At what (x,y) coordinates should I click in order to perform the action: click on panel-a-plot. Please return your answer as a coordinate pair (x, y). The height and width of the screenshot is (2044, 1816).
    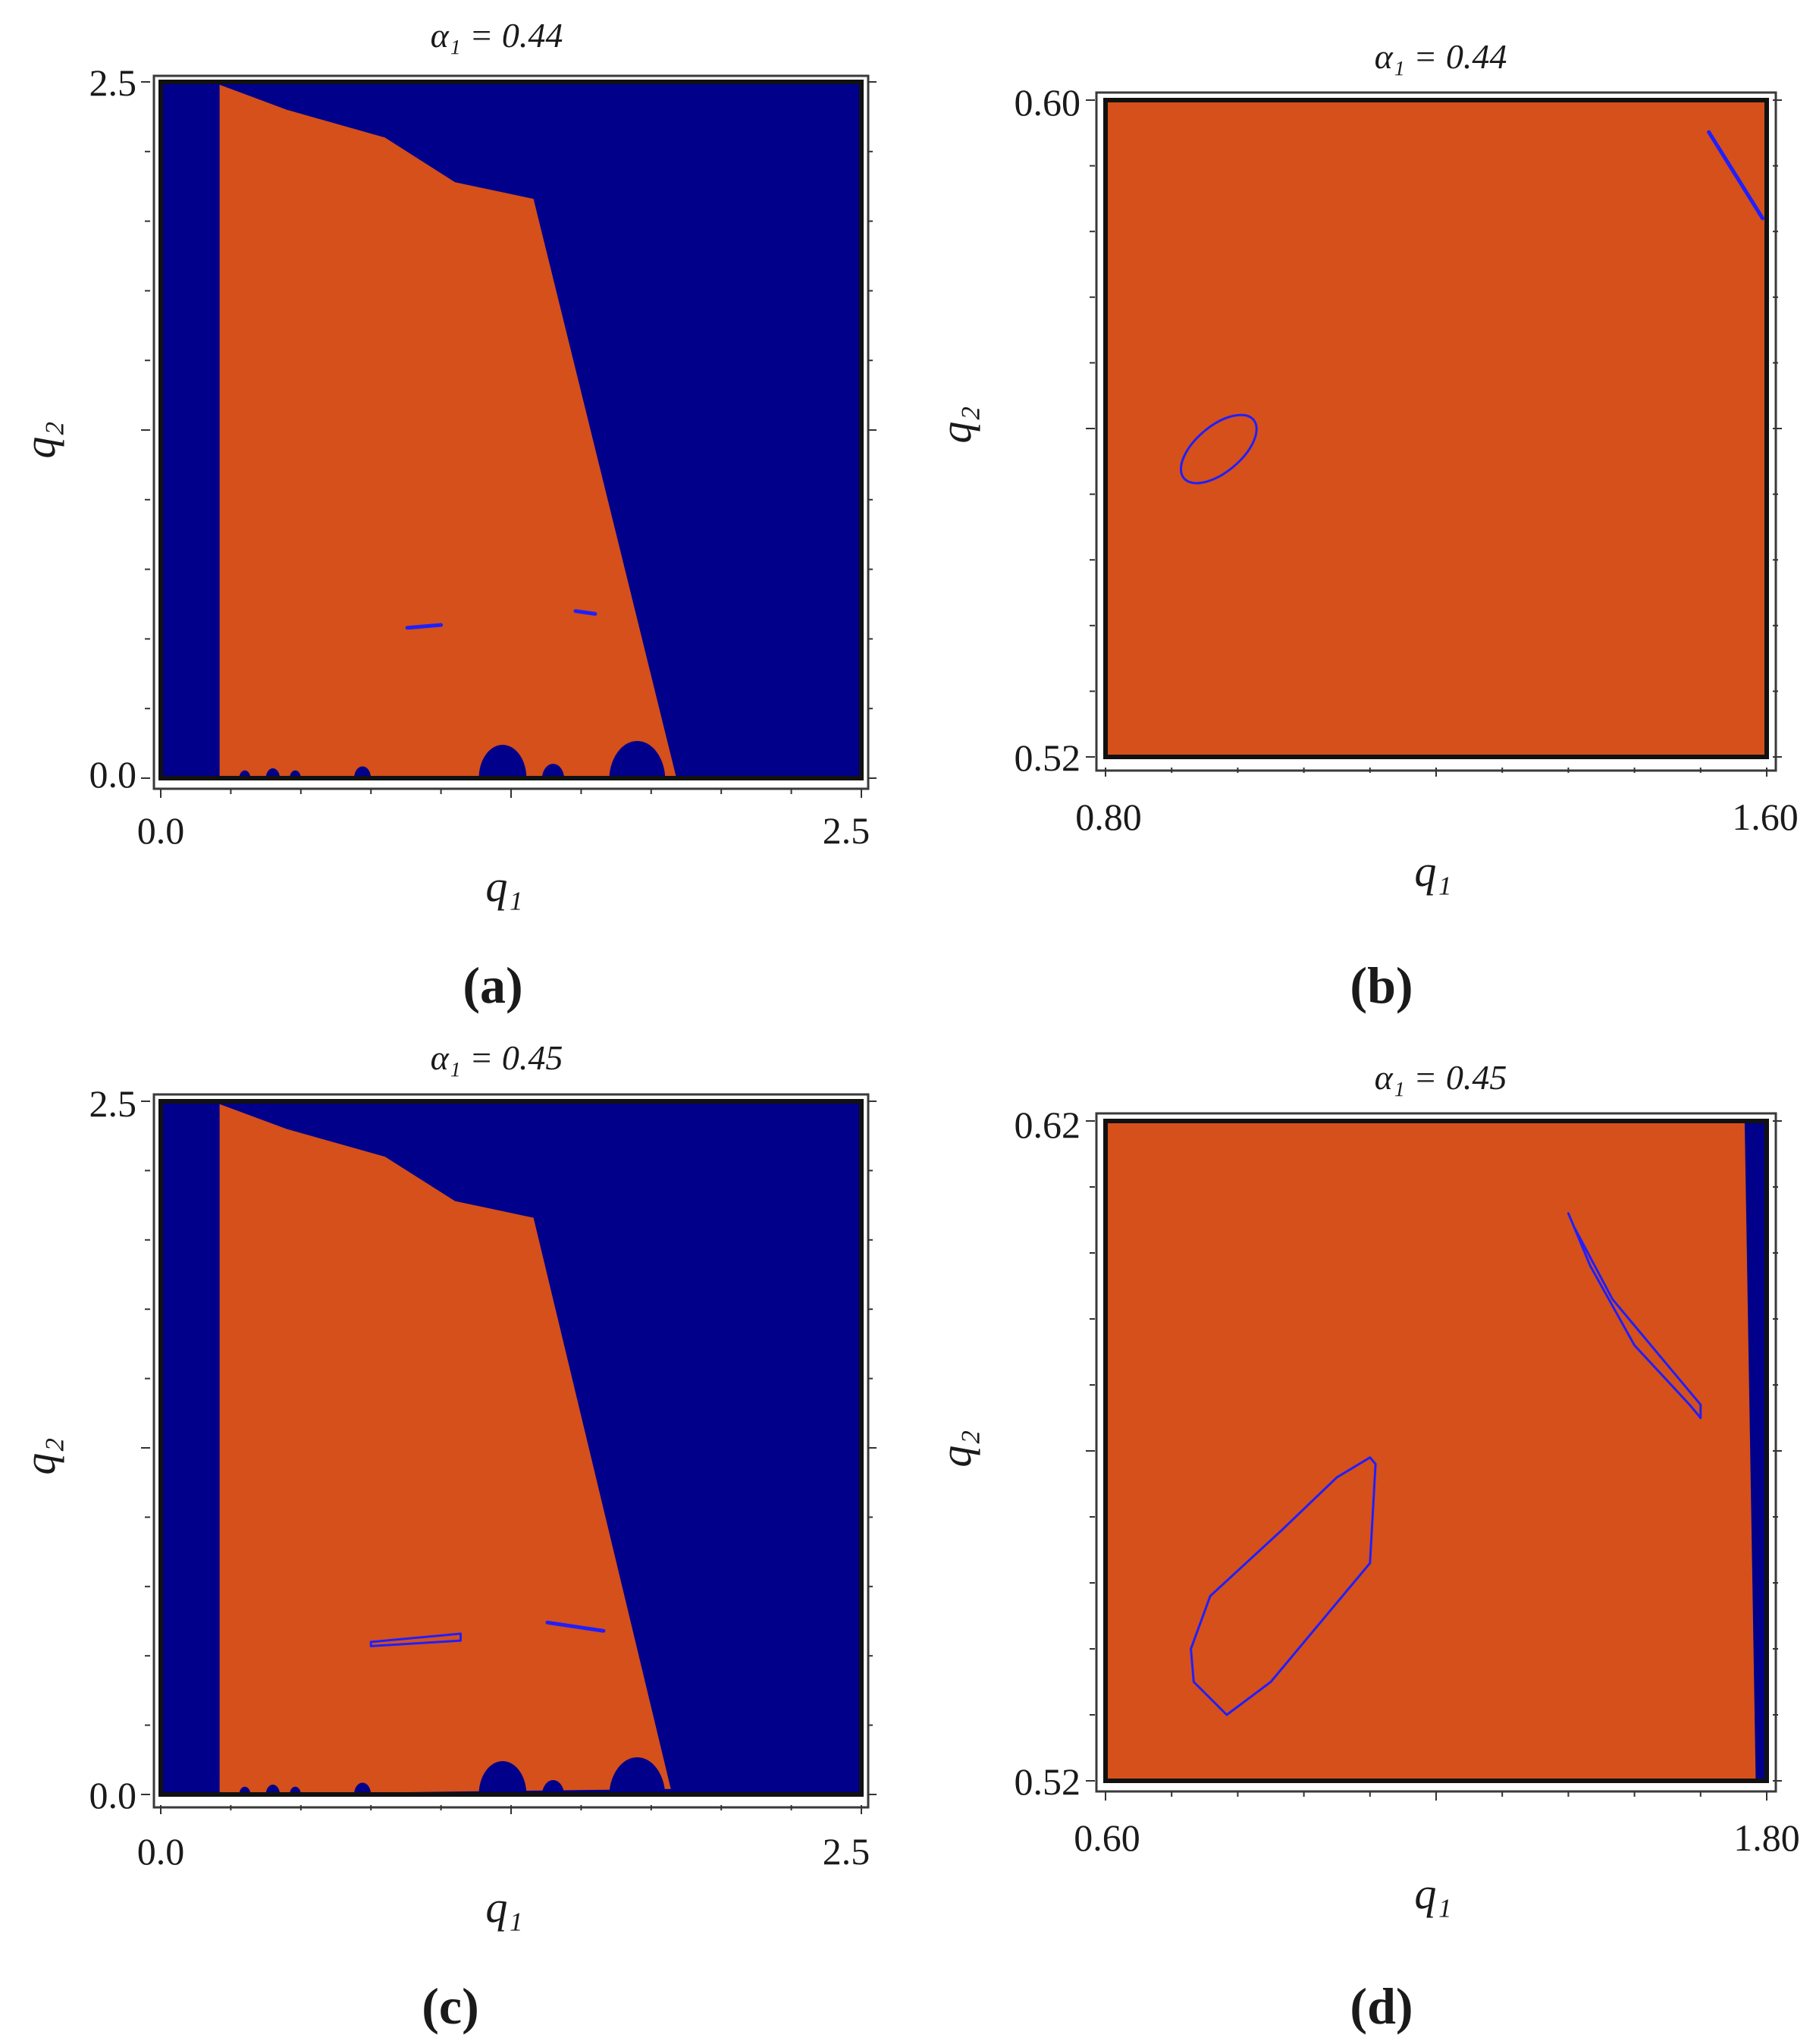
    Looking at the image, I should click on (511, 430).